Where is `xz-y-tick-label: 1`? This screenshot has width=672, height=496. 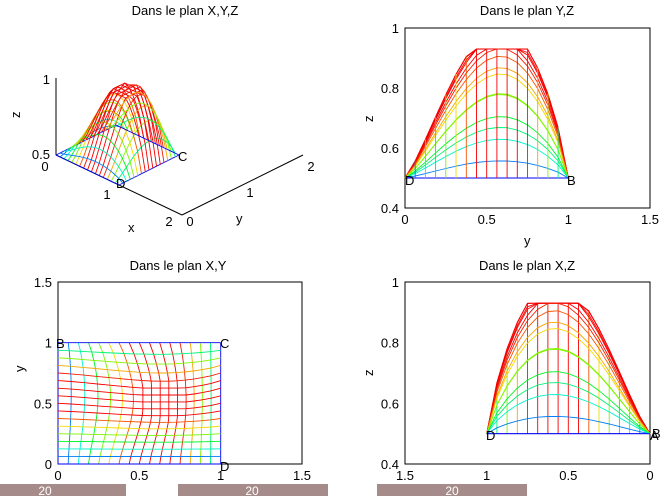
xz-y-tick-label: 1 is located at coordinates (395, 282).